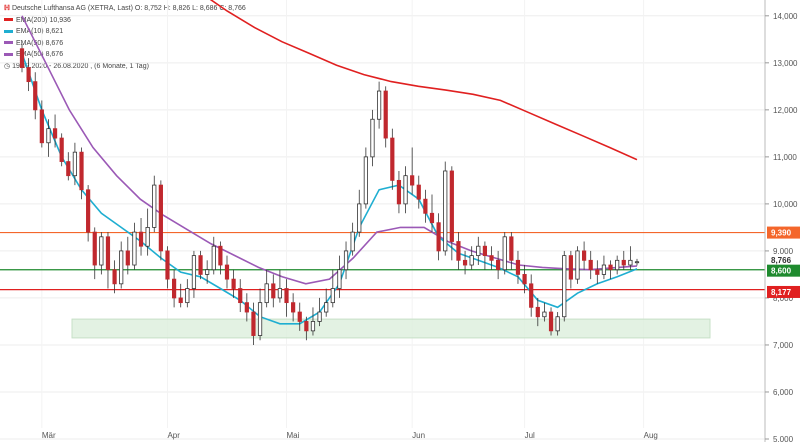 This screenshot has height=442, width=800. I want to click on x-tick-label: Apr, so click(173, 435).